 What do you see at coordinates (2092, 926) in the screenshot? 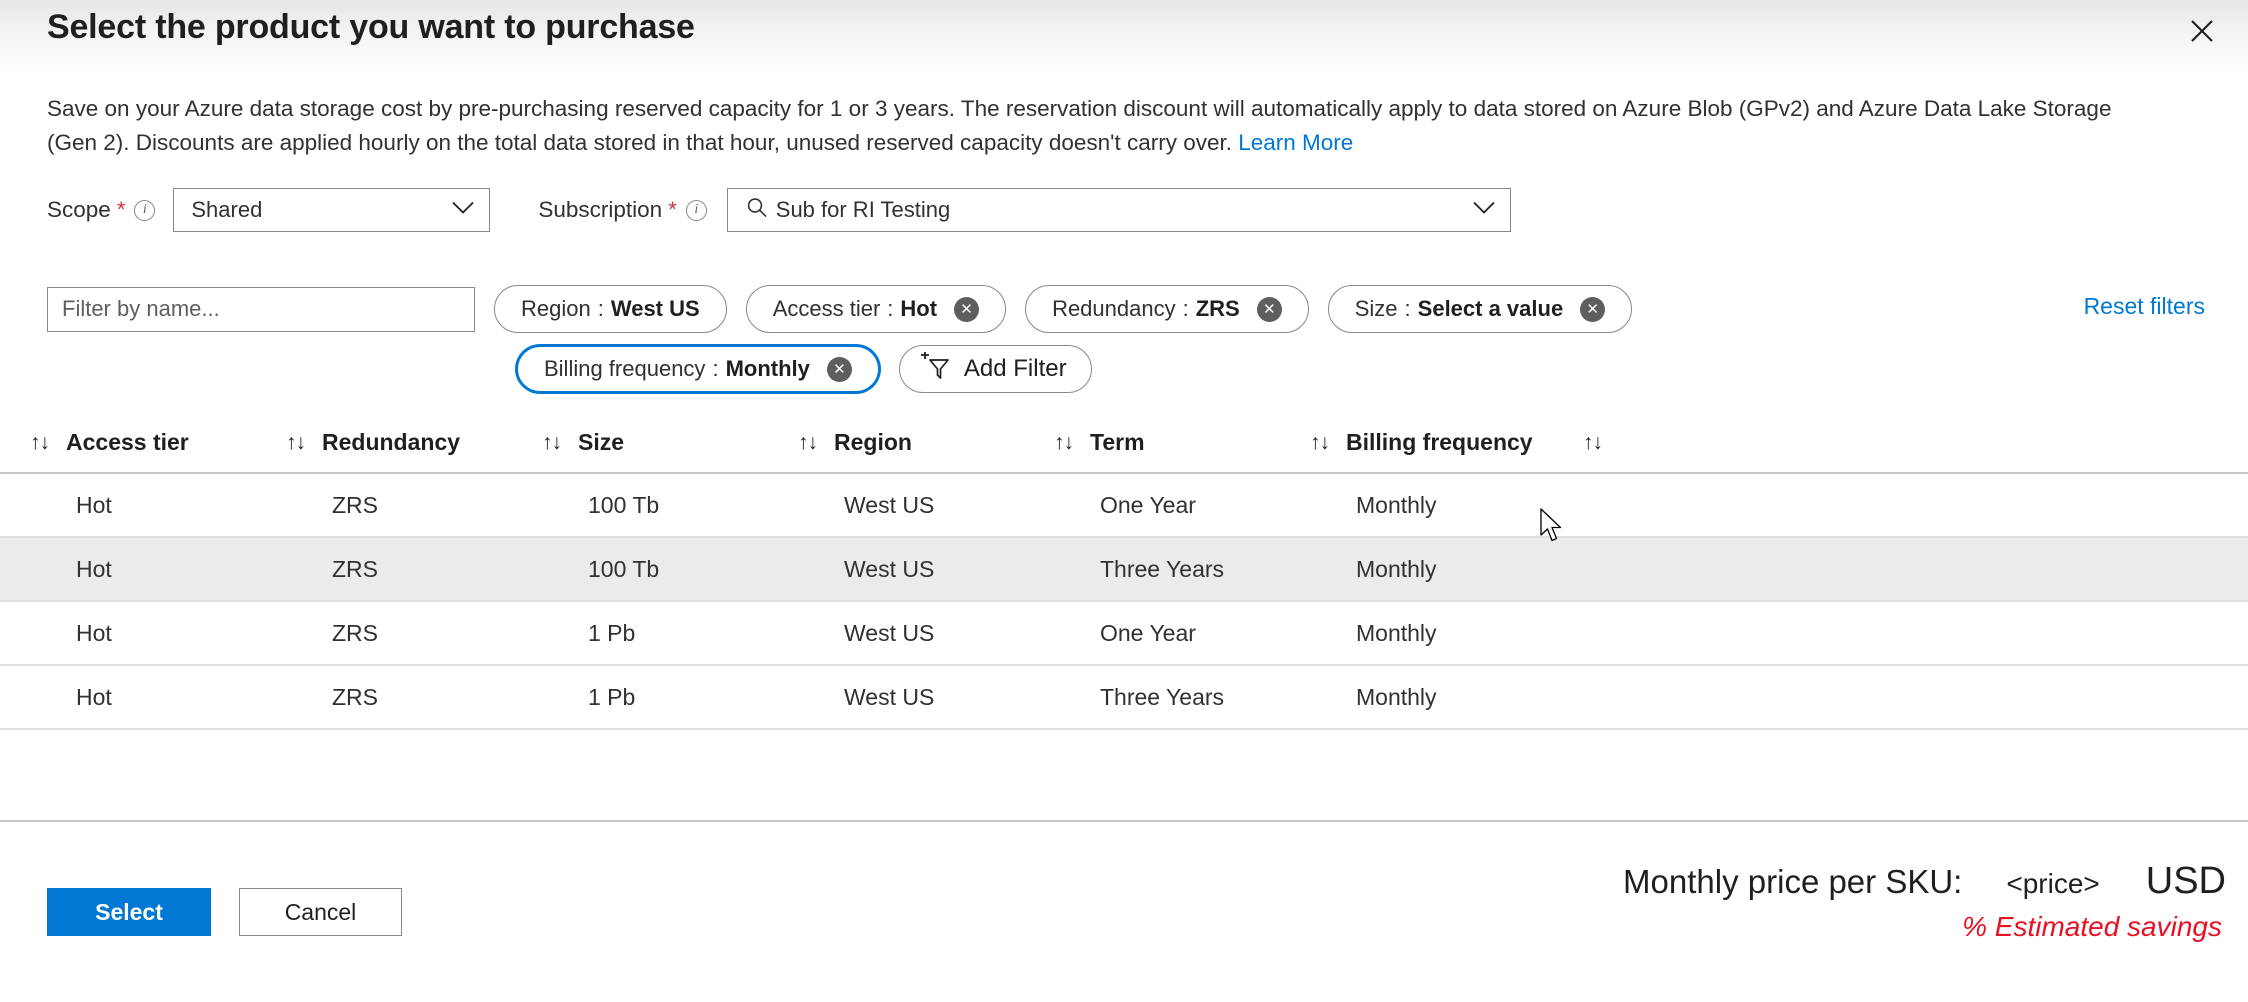
I see `estimated-savings: % Estimated savings` at bounding box center [2092, 926].